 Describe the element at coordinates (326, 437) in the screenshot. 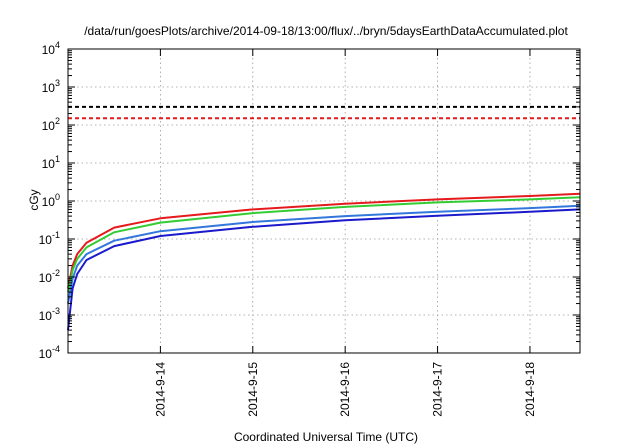

I see `x-axis-label: Coordinated Universal Time (UTC)` at that location.